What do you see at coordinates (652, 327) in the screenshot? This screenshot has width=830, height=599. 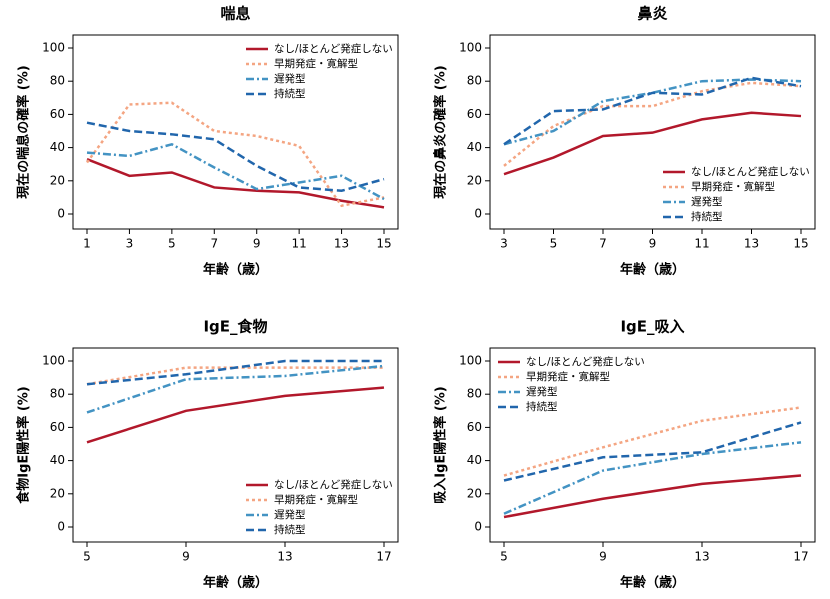 I see `panel-title: IgE_吸入` at bounding box center [652, 327].